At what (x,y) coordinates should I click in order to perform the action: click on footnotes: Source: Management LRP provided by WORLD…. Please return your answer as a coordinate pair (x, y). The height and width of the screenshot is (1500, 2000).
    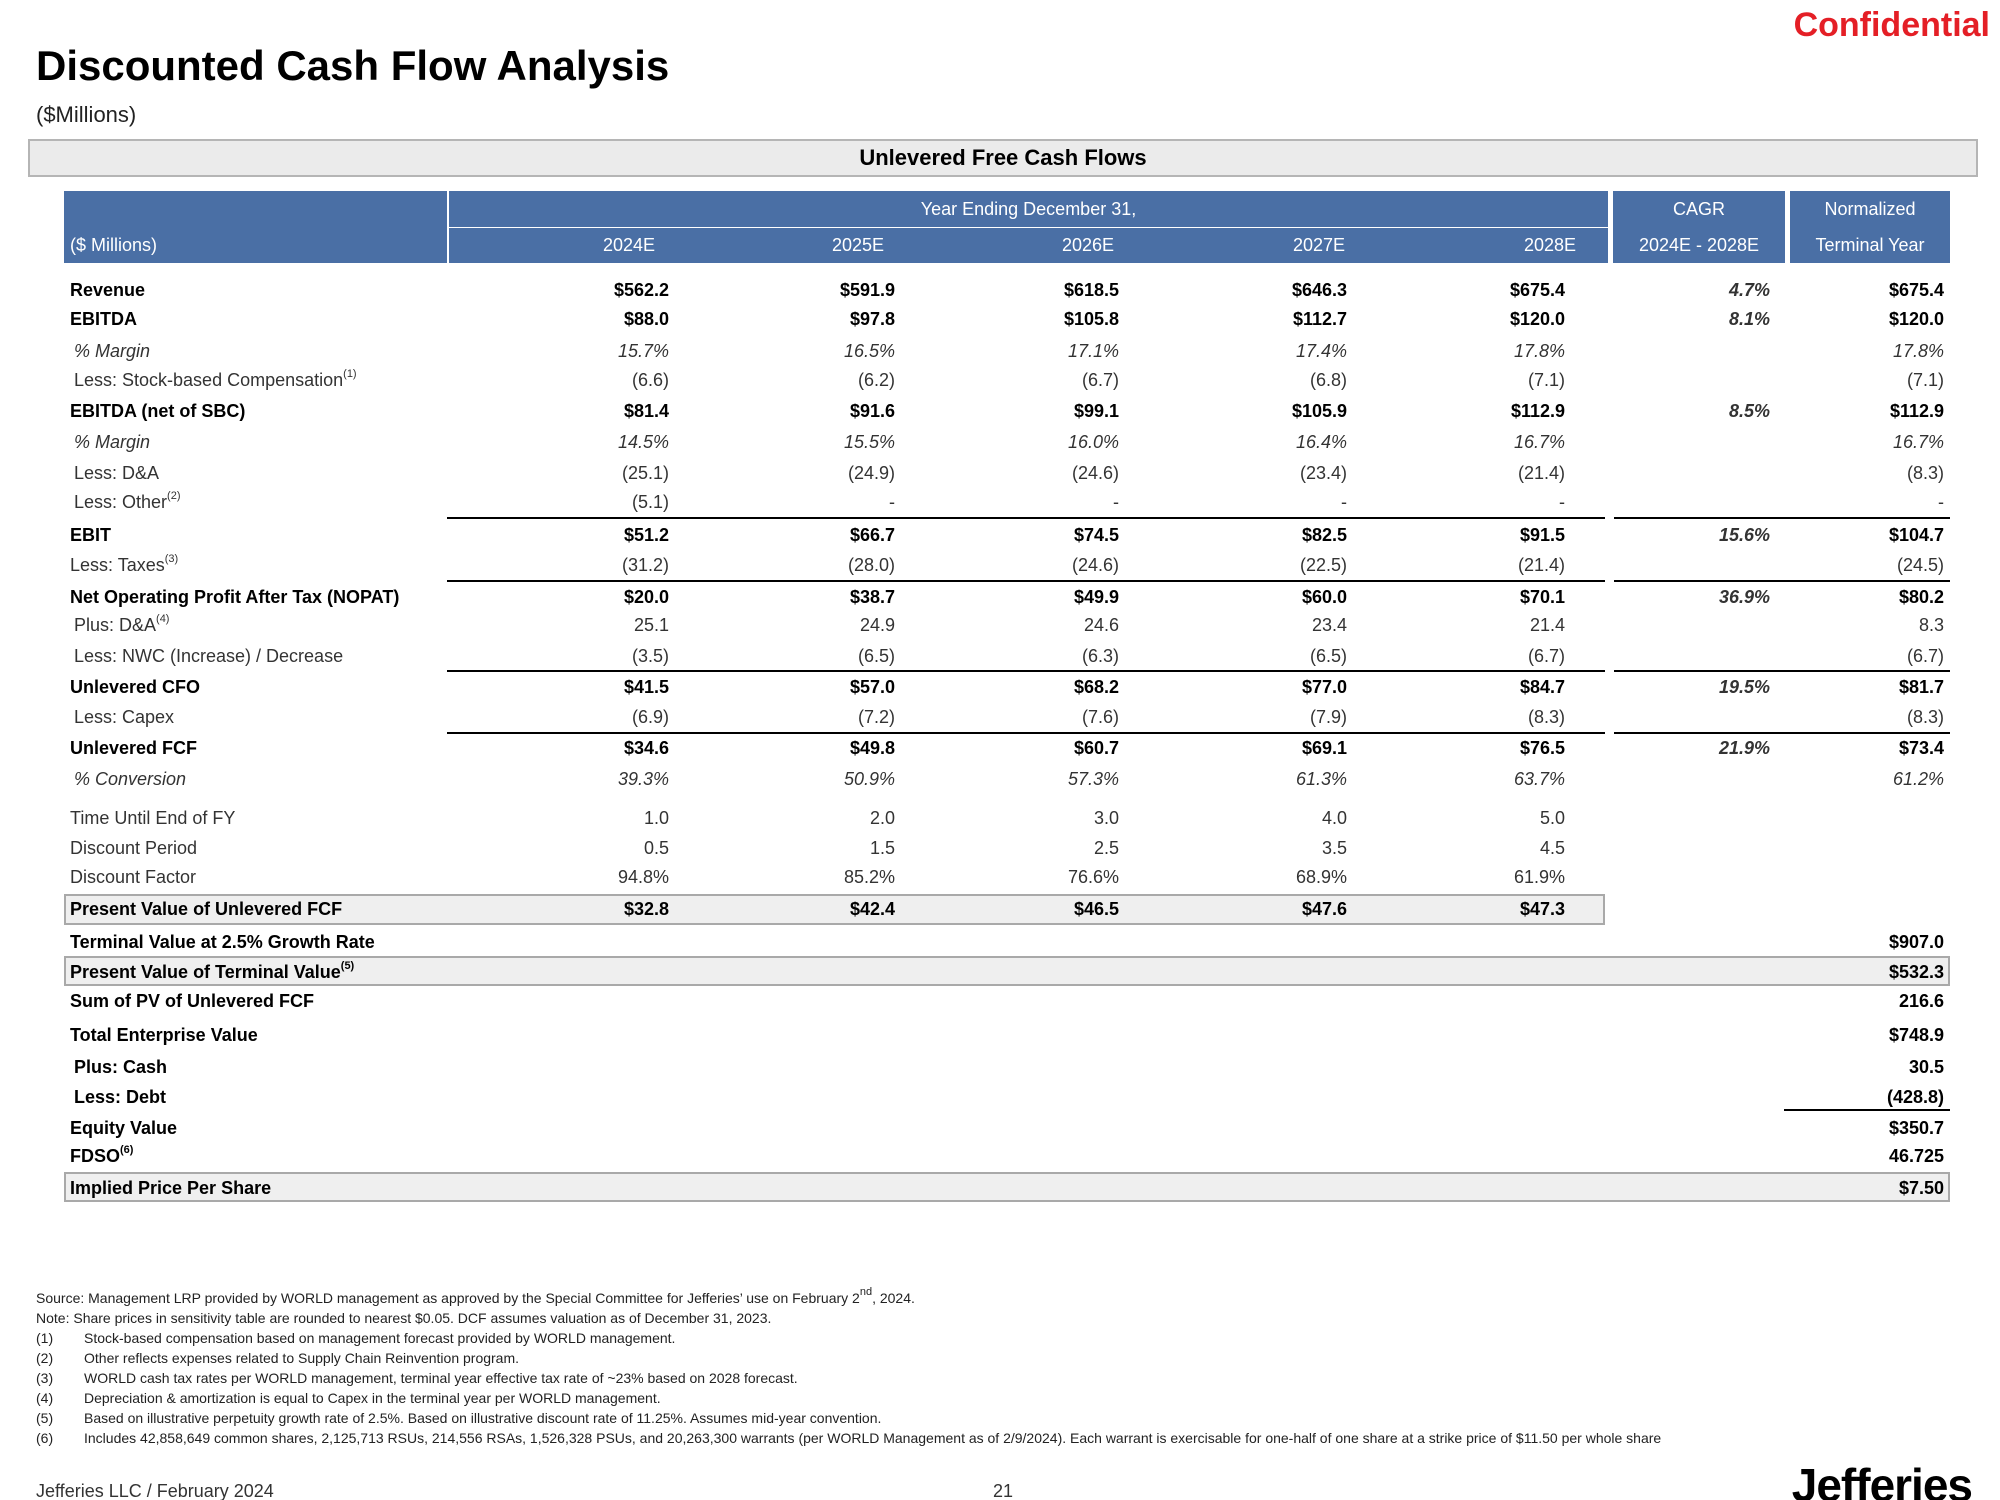
    Looking at the image, I should click on (896, 1367).